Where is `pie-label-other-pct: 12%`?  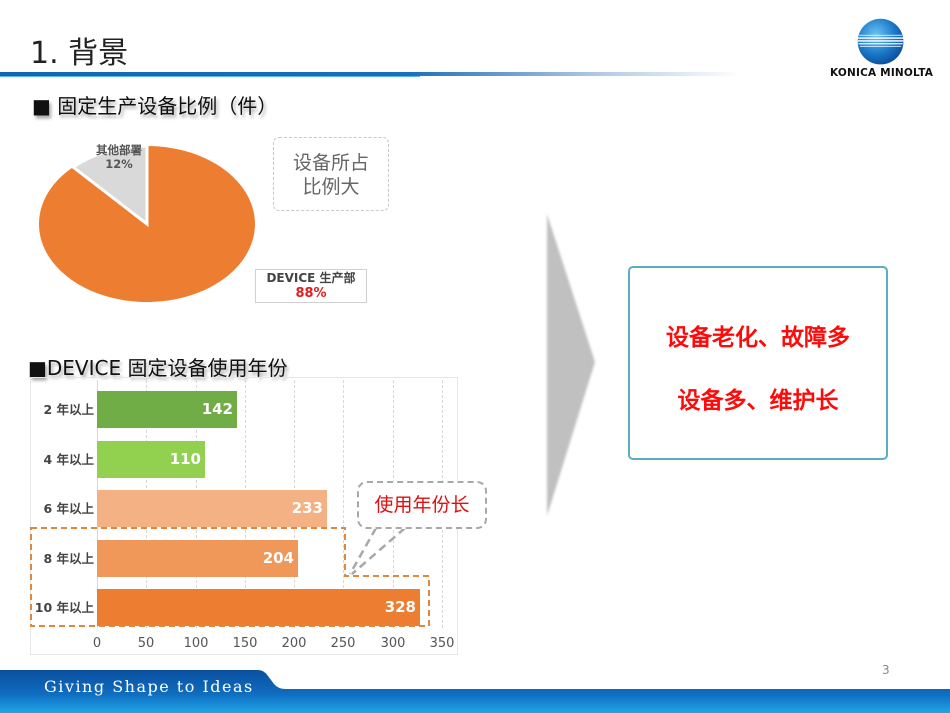 pie-label-other-pct: 12% is located at coordinates (119, 164).